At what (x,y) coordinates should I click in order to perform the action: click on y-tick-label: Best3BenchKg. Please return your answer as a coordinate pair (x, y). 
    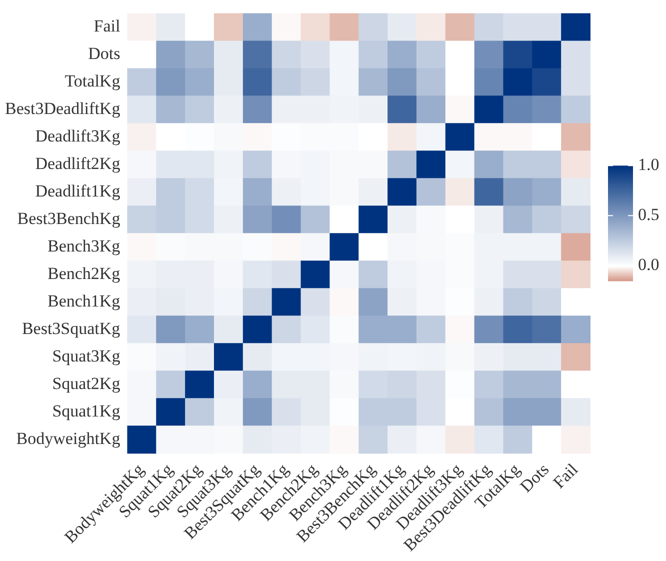
    Looking at the image, I should click on (69, 218).